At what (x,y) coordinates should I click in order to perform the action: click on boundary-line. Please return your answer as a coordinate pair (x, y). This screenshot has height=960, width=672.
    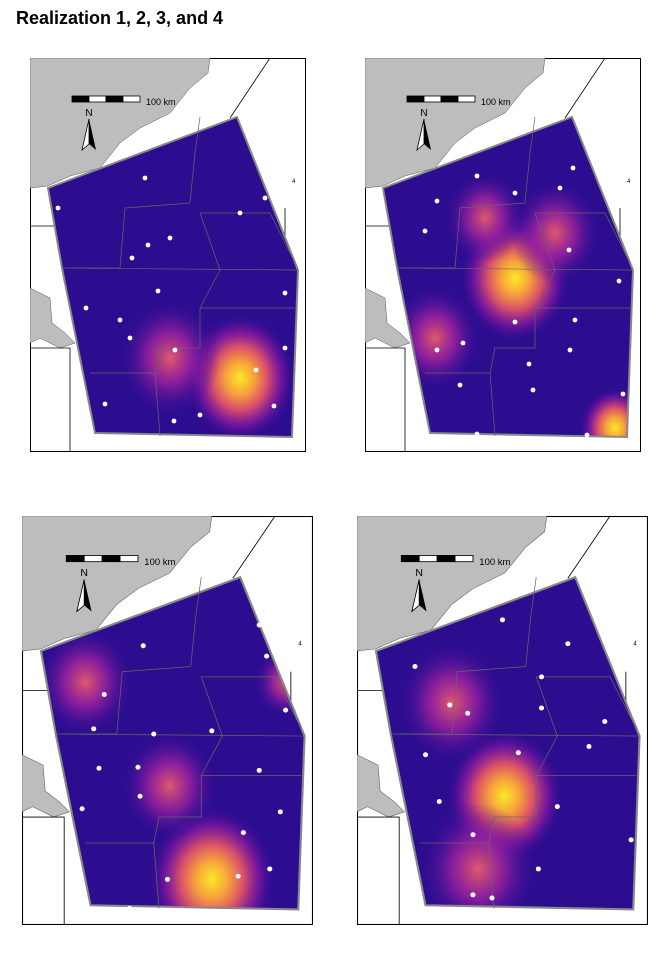
    Looking at the image, I should click on (378, 870).